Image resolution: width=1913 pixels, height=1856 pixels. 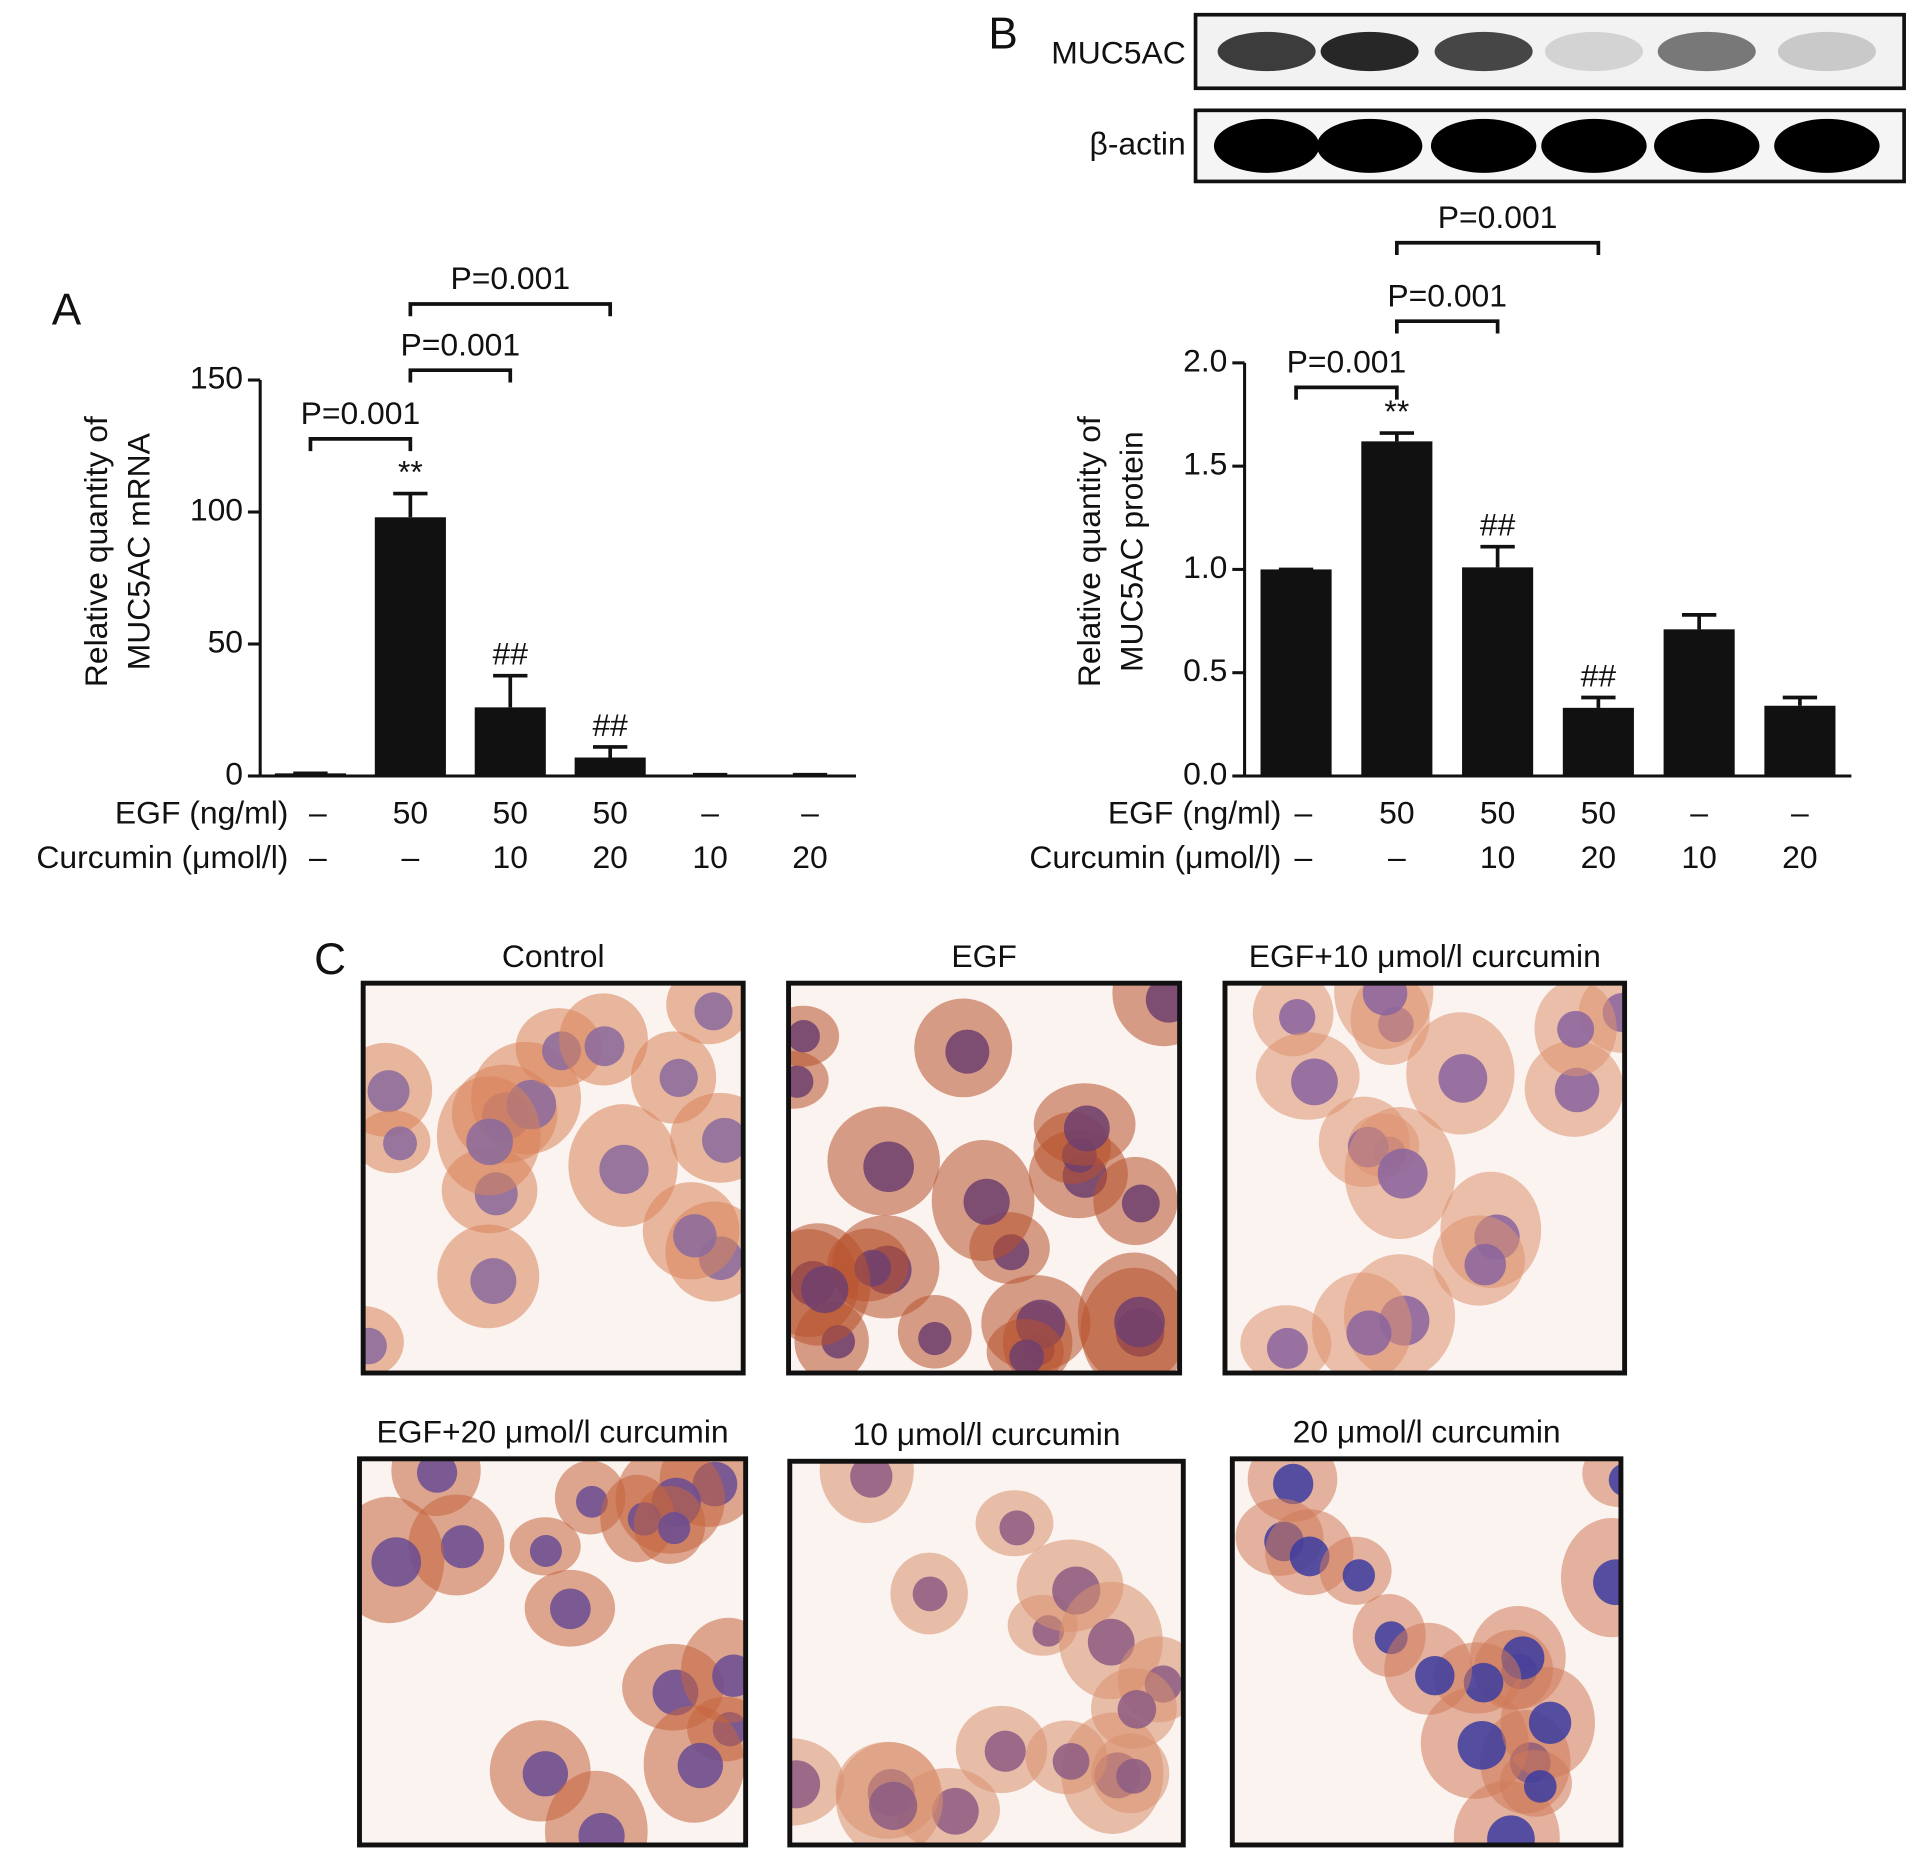 I want to click on micrograph-title: Control, so click(x=553, y=956).